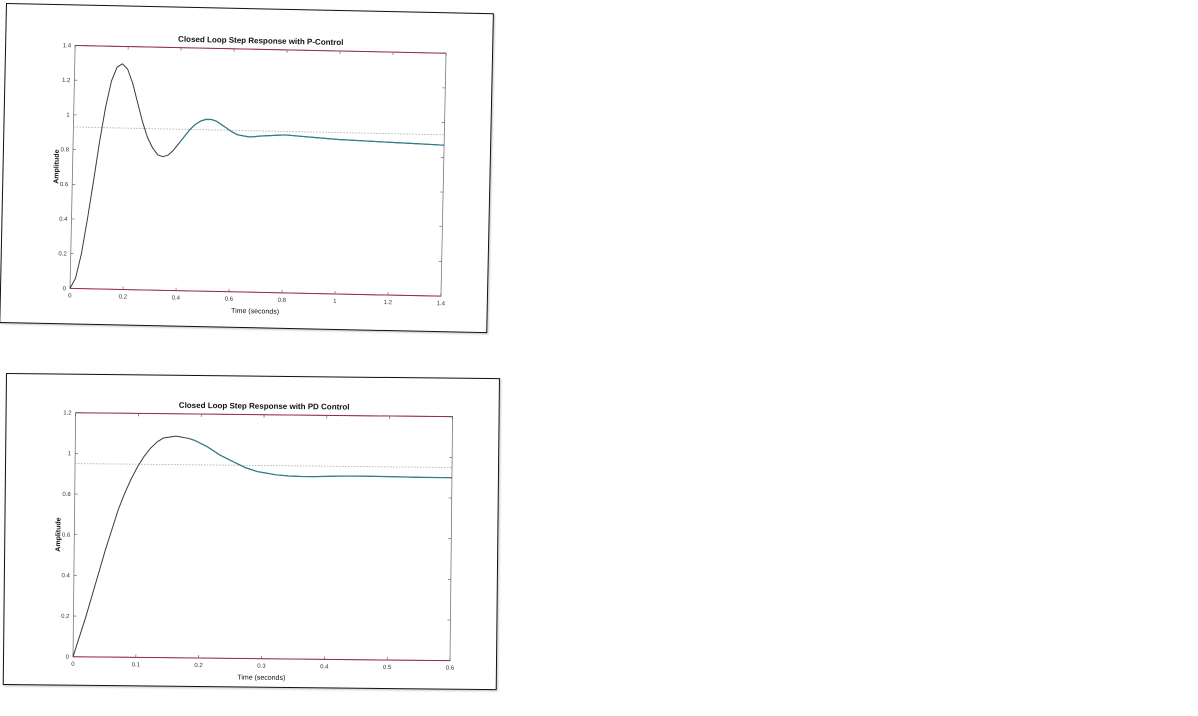  What do you see at coordinates (261, 49) in the screenshot?
I see `top-axis-line` at bounding box center [261, 49].